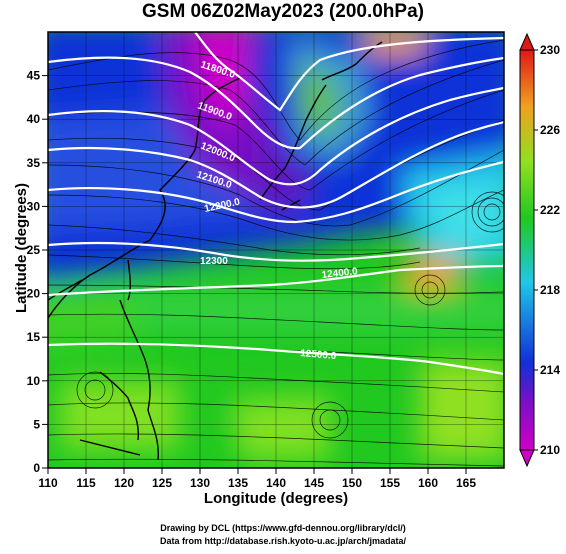 This screenshot has width=566, height=554. Describe the element at coordinates (214, 261) in the screenshot. I see `contour-label-12300: 12300` at that location.